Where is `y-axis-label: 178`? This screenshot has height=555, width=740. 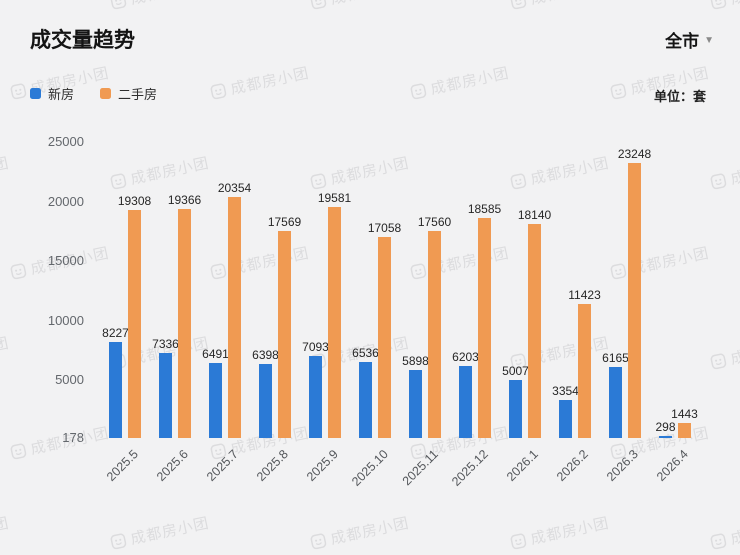 y-axis-label: 178 is located at coordinates (73, 437).